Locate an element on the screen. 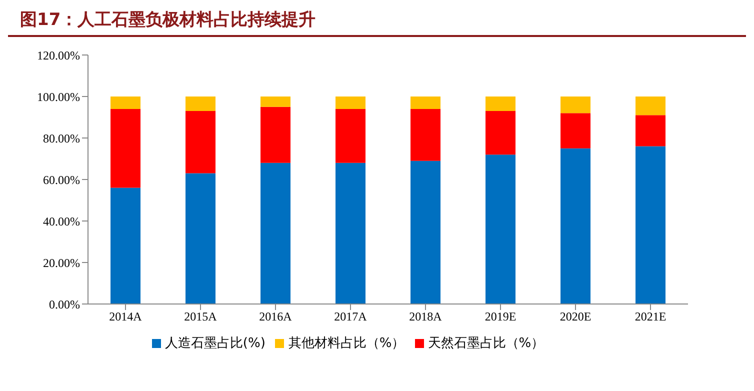 This screenshot has width=754, height=391. x-tick-label: 2021E is located at coordinates (650, 317).